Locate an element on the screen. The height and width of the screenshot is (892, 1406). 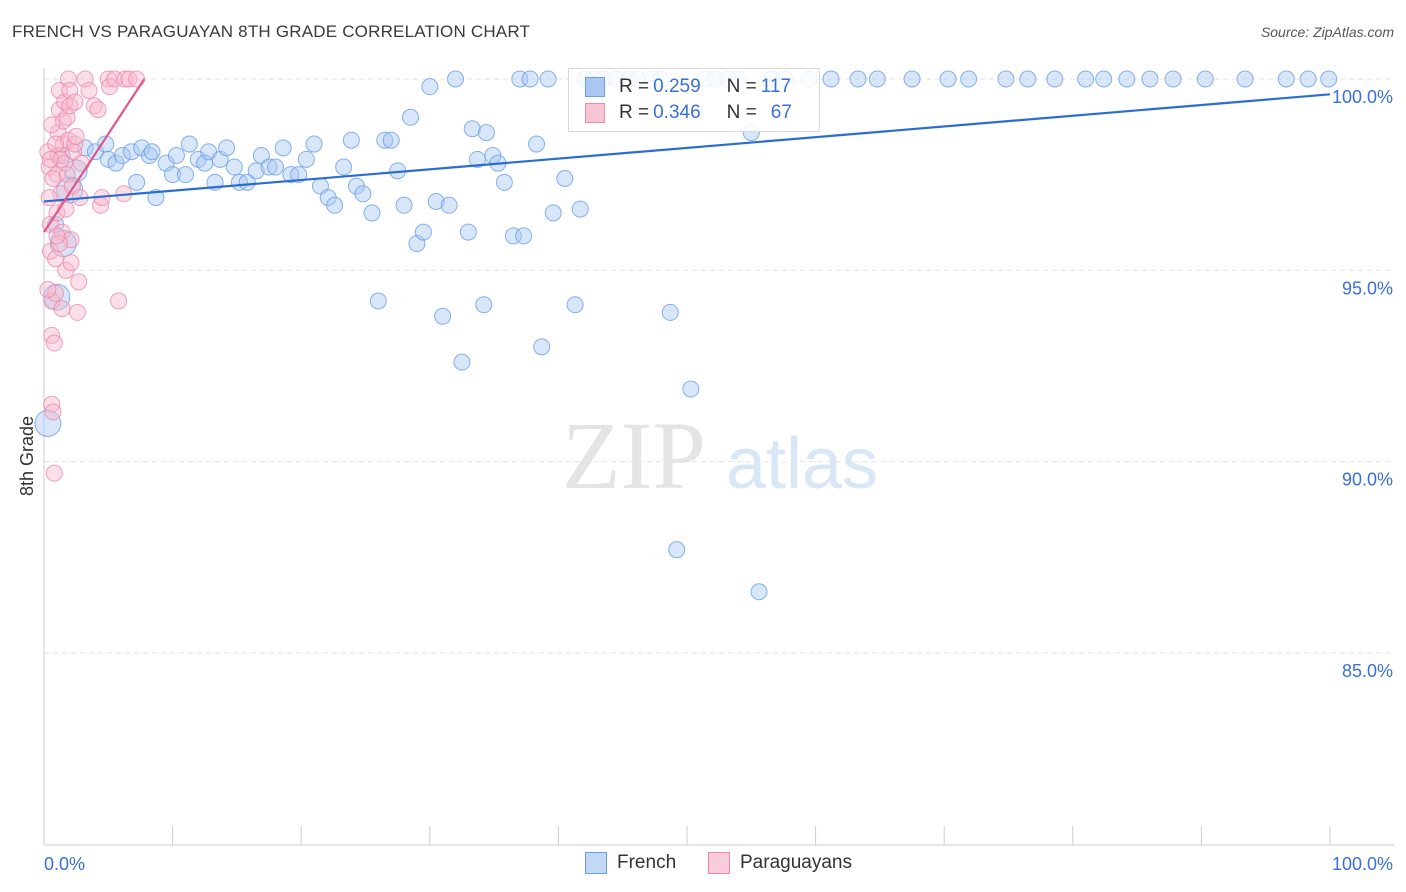
paraguayan-n-label: N = is located at coordinates (741, 112).